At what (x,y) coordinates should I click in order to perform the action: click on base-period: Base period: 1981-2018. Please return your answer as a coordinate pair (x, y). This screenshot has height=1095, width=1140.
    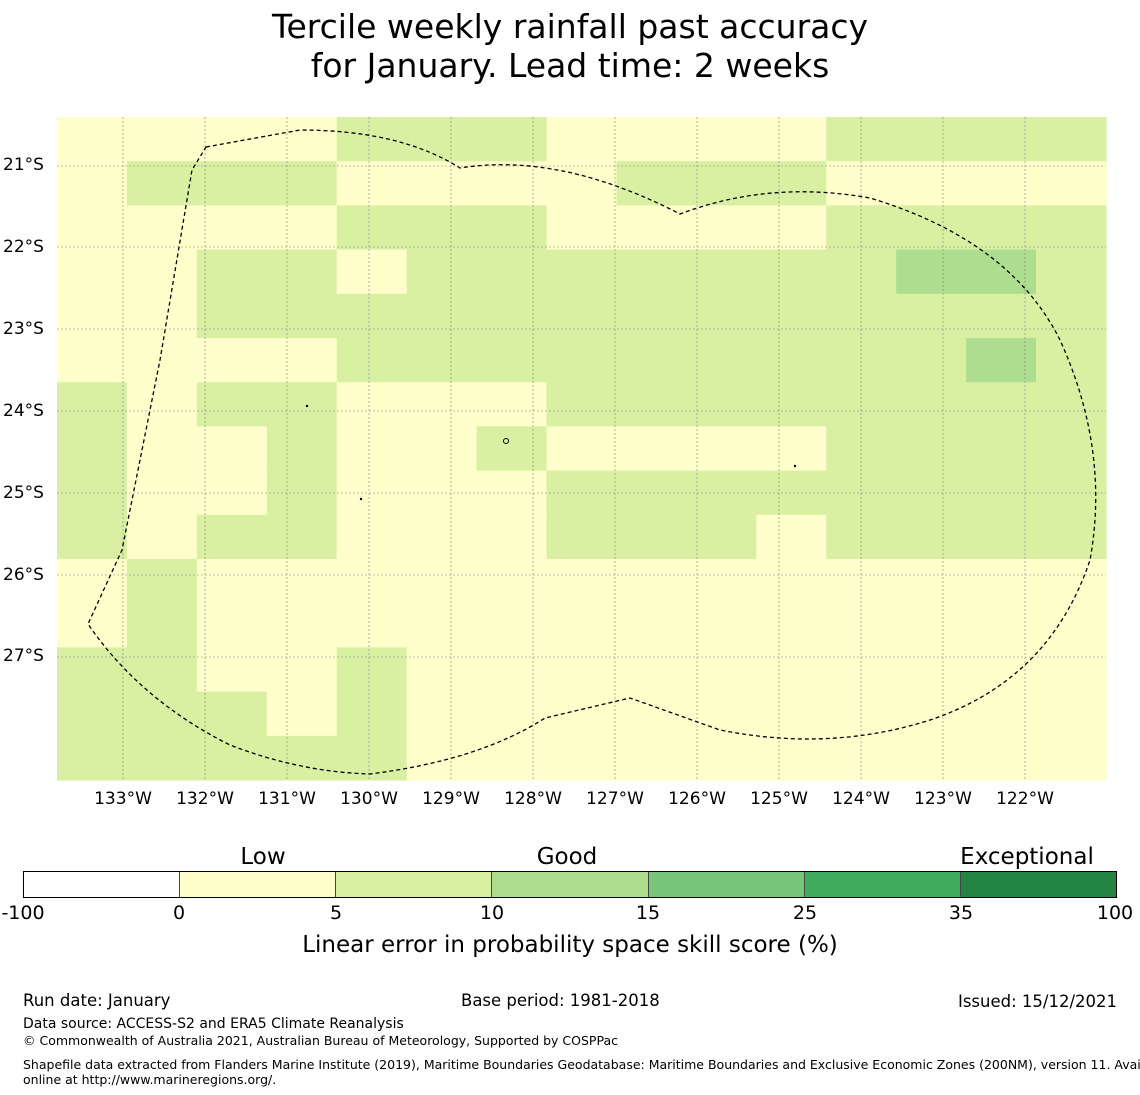
    Looking at the image, I should click on (560, 1000).